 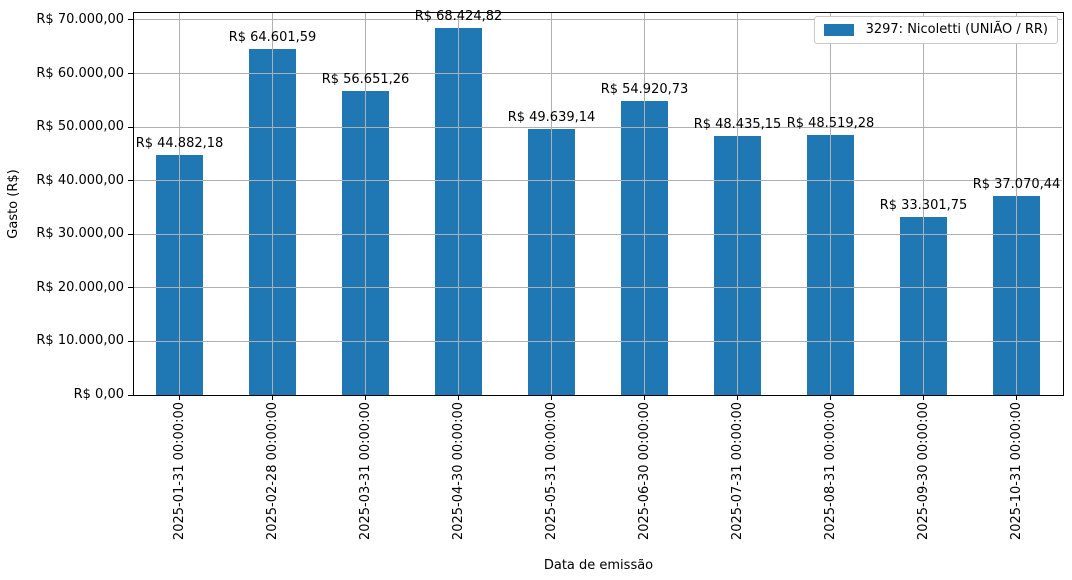 What do you see at coordinates (365, 471) in the screenshot?
I see `x-tick-label: 2025-03-31 00:00:00` at bounding box center [365, 471].